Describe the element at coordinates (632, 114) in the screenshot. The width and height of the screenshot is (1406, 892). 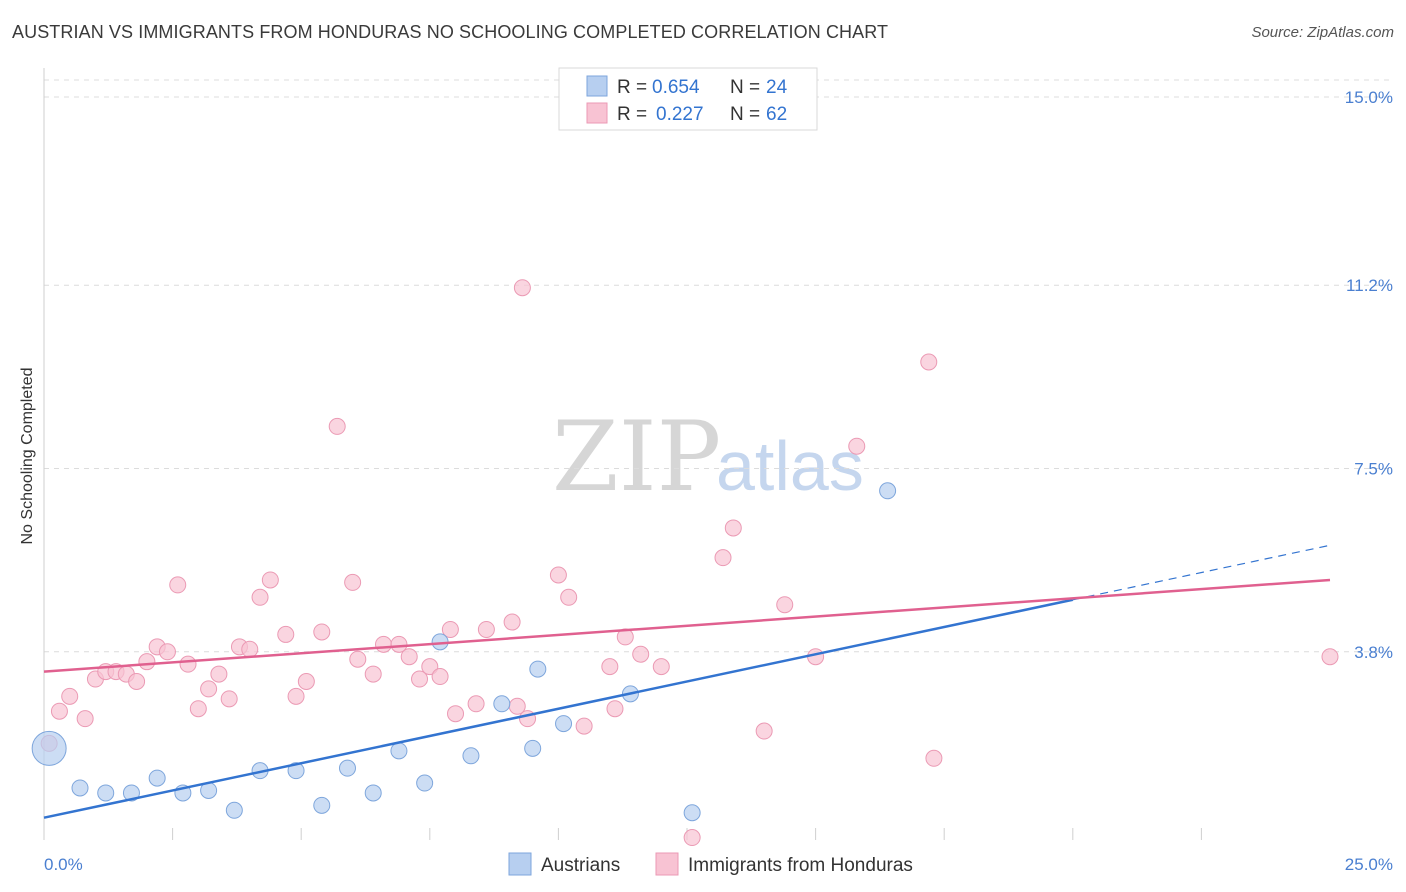
I see `legend-r-label-pink: R =` at that location.